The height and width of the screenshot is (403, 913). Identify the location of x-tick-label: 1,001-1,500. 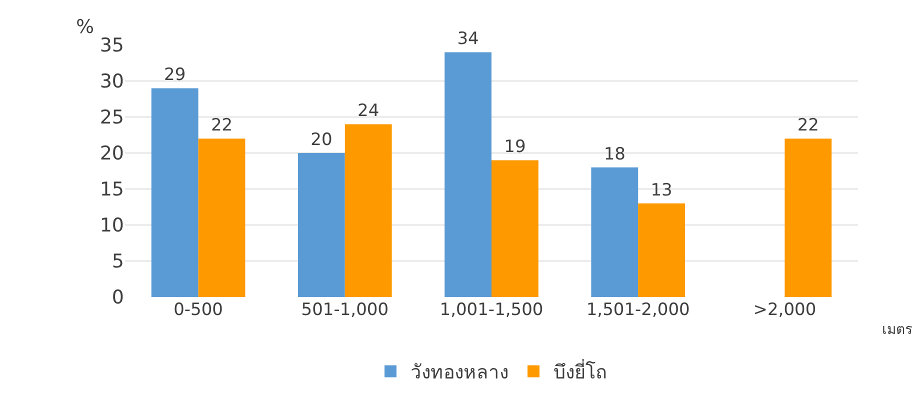
(492, 310).